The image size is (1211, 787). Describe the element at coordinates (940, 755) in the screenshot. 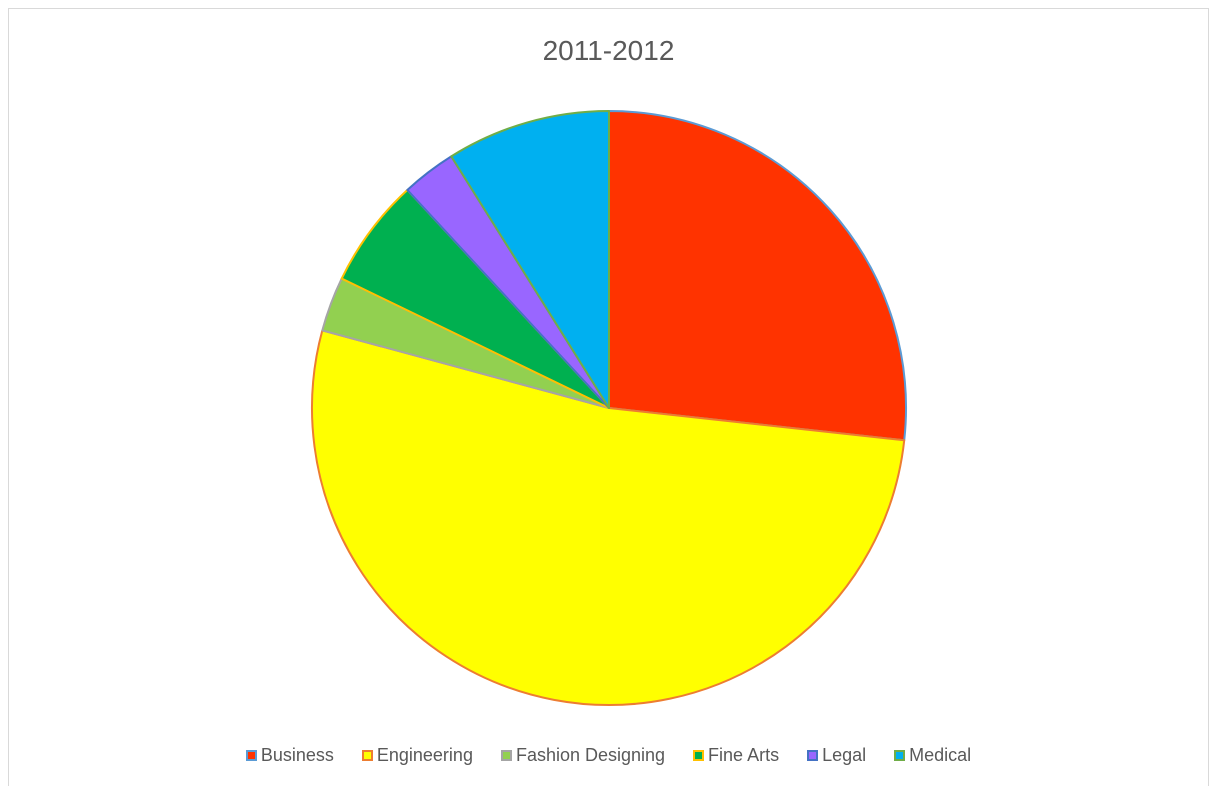

I see `legend-label: Medical` at that location.